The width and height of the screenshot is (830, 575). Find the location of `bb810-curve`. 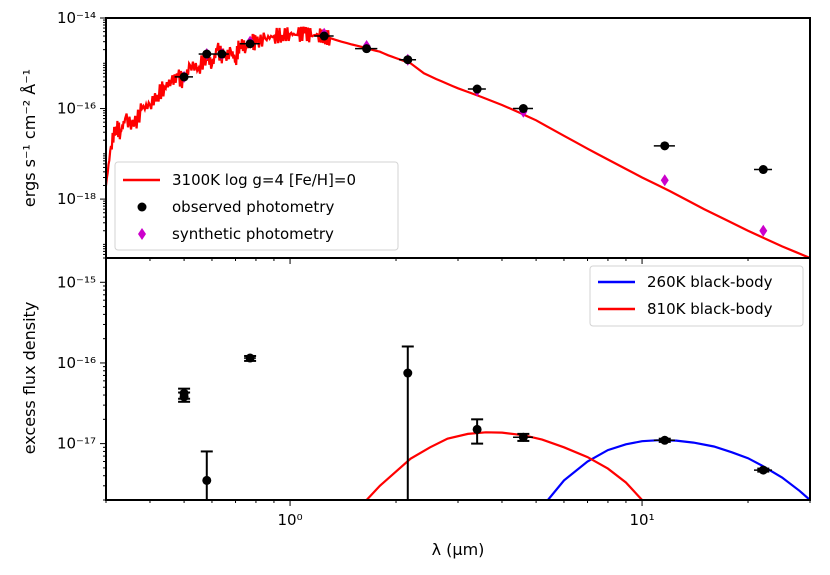

bb810-curve is located at coordinates (504, 465).